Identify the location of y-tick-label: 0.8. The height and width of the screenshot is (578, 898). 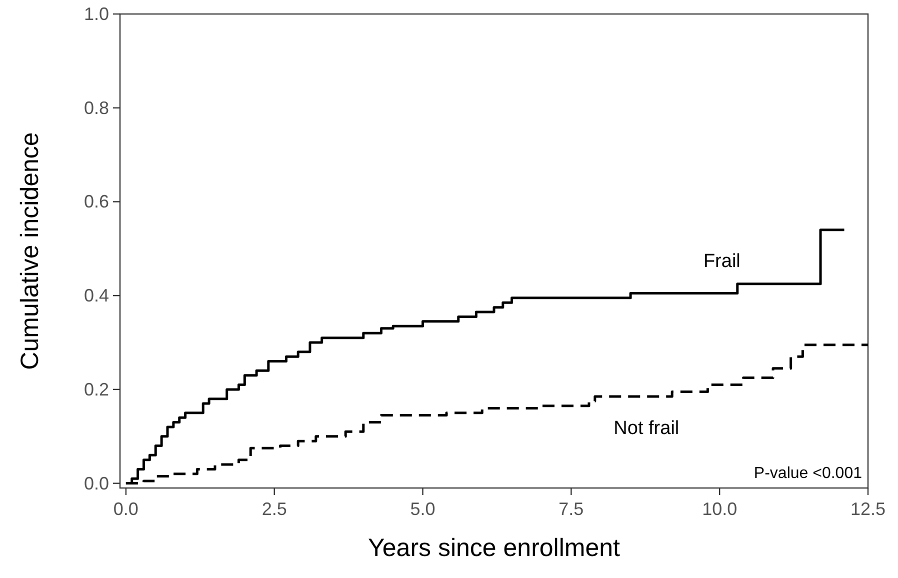
(96, 108).